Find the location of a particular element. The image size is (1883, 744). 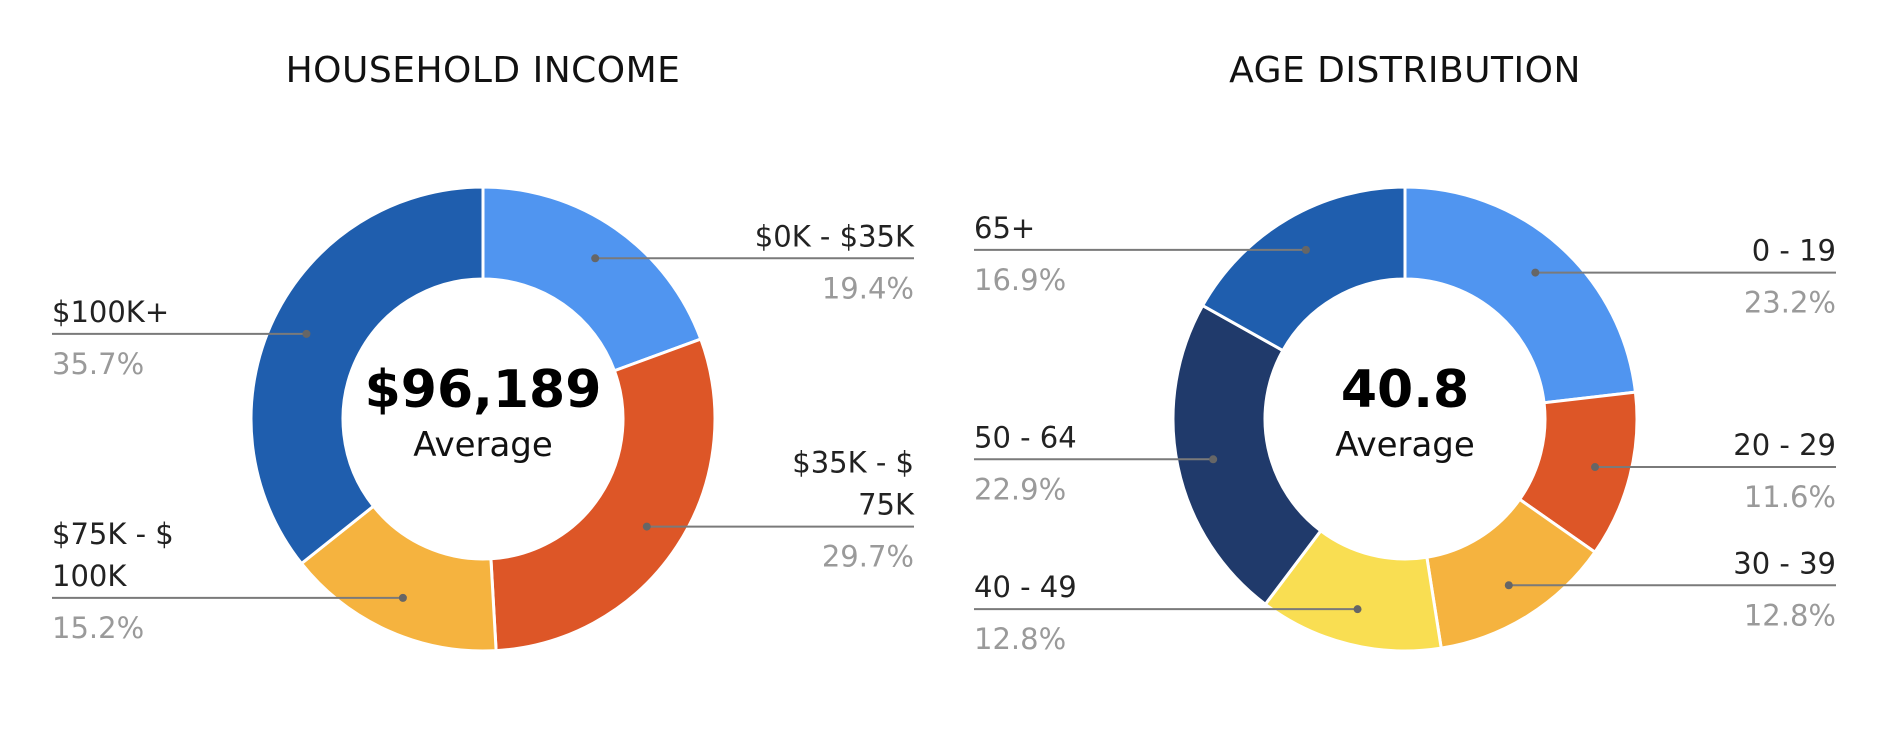

category-label-35k-75k: 75K is located at coordinates (886, 505).